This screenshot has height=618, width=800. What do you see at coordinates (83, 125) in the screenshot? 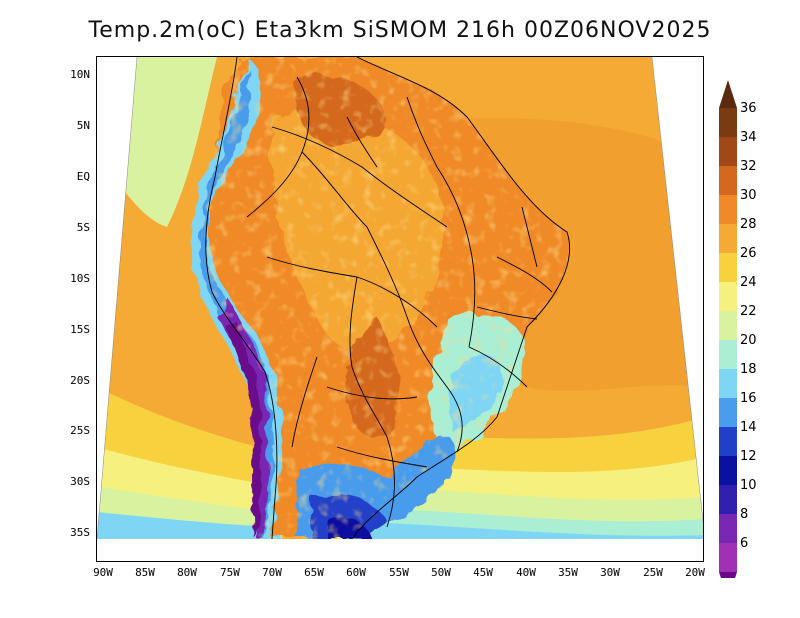
I see `lat-label: 5N` at bounding box center [83, 125].